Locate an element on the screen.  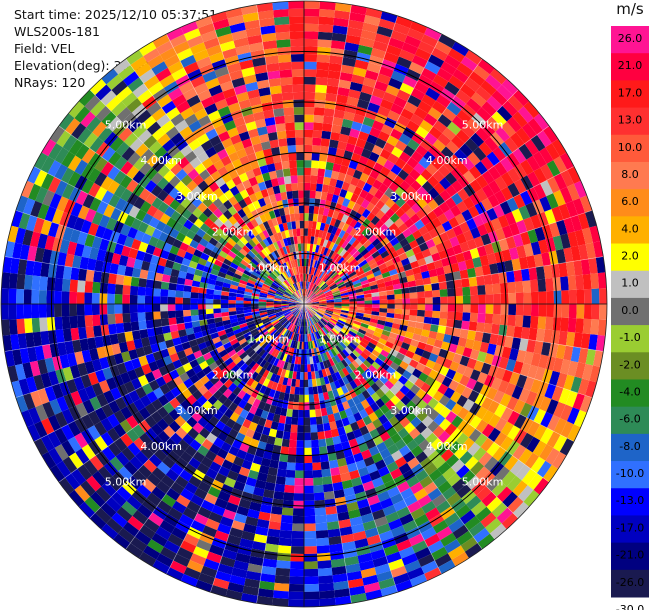
colorbar-tick-label: 21.0 is located at coordinates (630, 65).